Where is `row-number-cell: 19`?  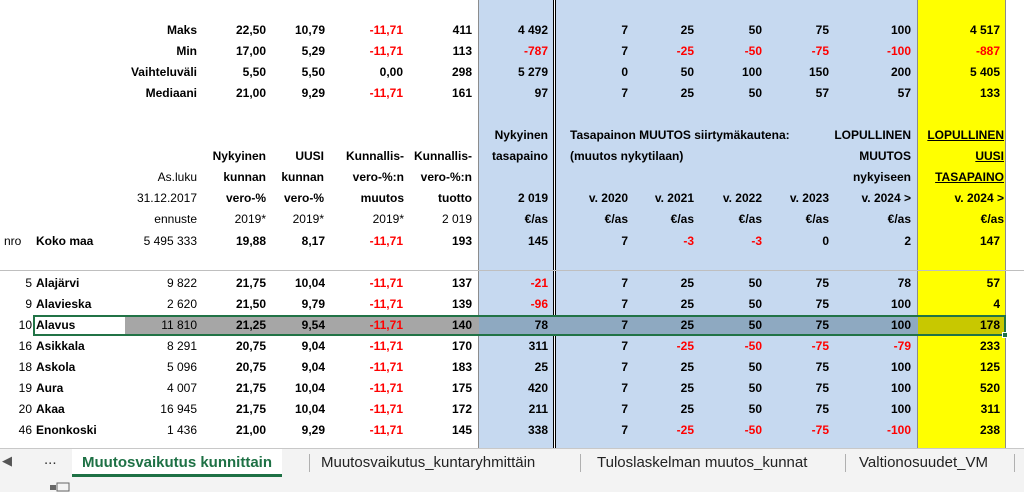 row-number-cell: 19 is located at coordinates (25, 388).